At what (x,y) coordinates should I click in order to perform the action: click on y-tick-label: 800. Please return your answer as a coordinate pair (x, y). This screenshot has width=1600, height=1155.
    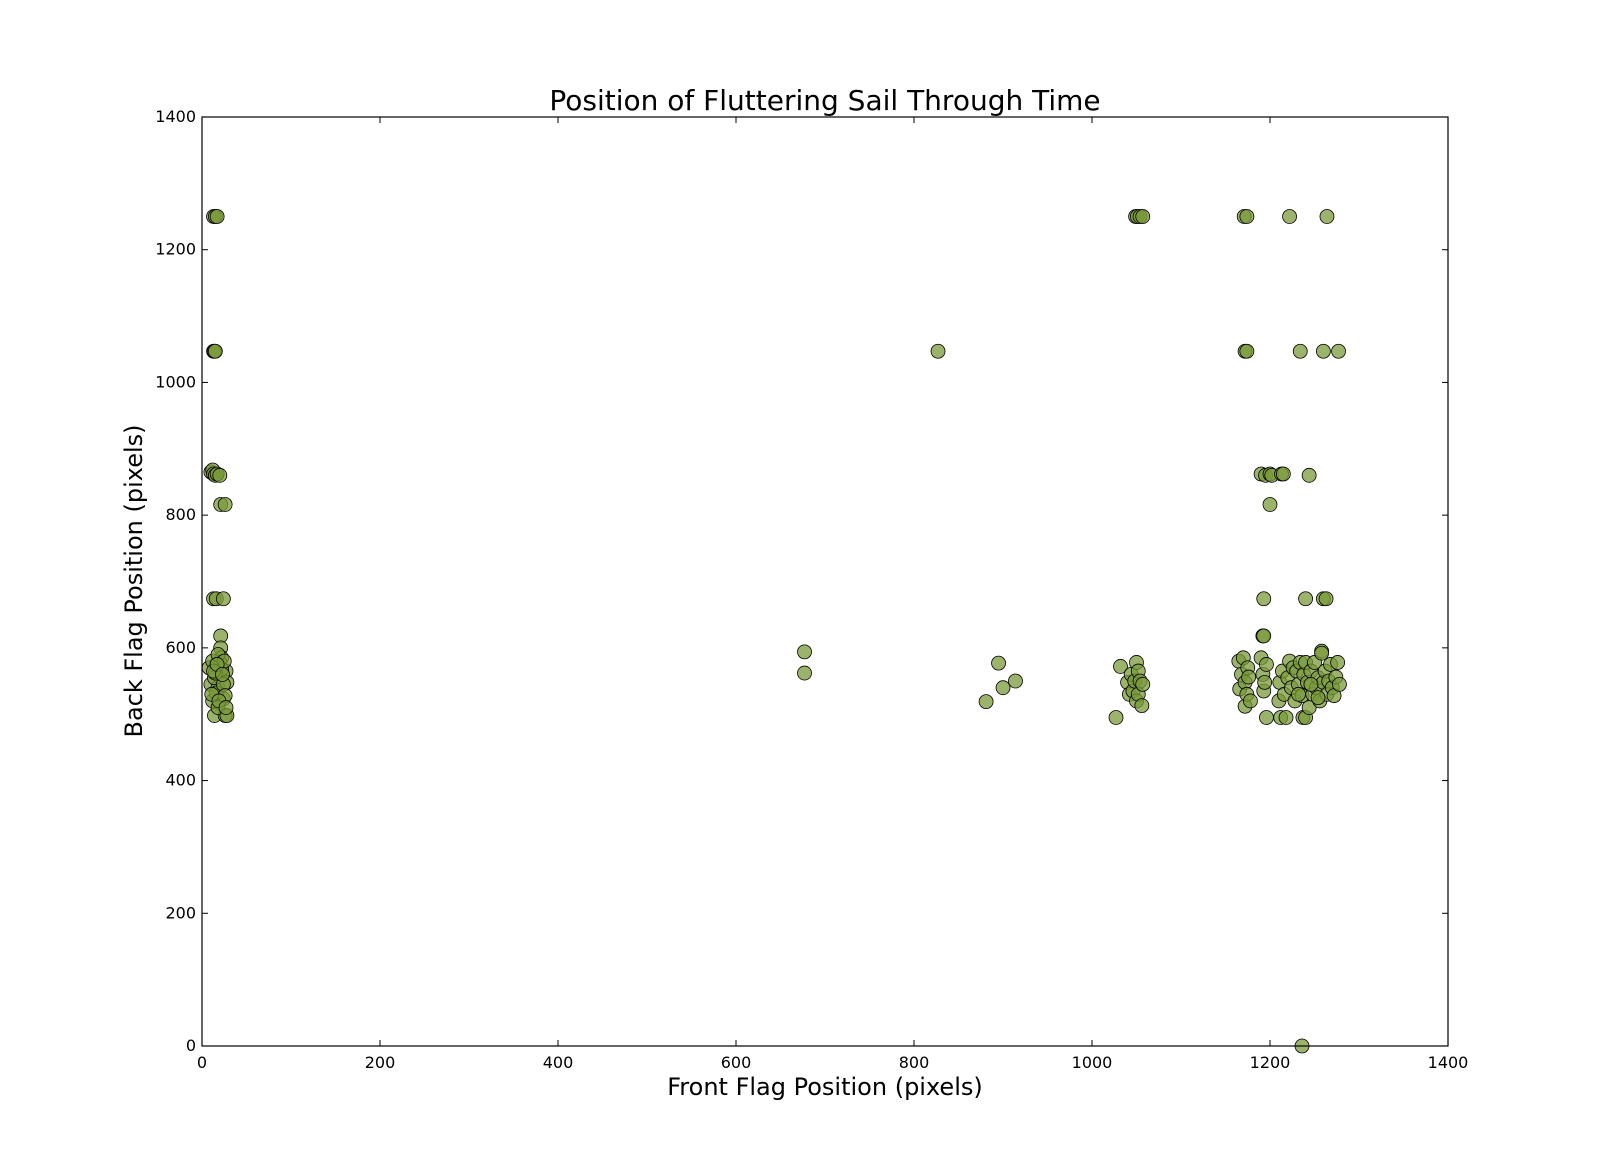
    Looking at the image, I should click on (180, 514).